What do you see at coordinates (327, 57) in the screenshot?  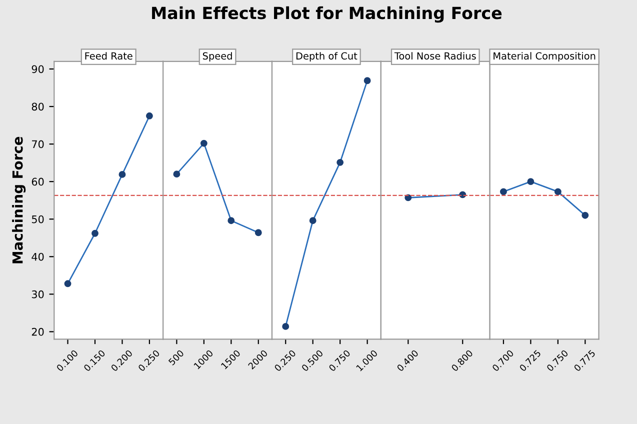 I see `chart-subtitle: Depth of Cut` at bounding box center [327, 57].